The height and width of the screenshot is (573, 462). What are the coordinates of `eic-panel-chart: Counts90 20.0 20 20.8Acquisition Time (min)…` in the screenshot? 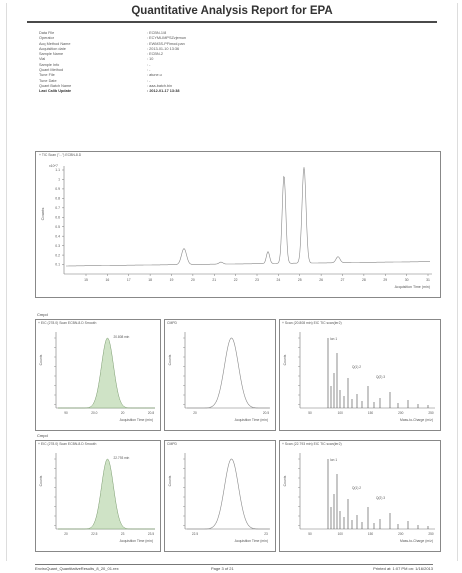 It's located at (98, 375).